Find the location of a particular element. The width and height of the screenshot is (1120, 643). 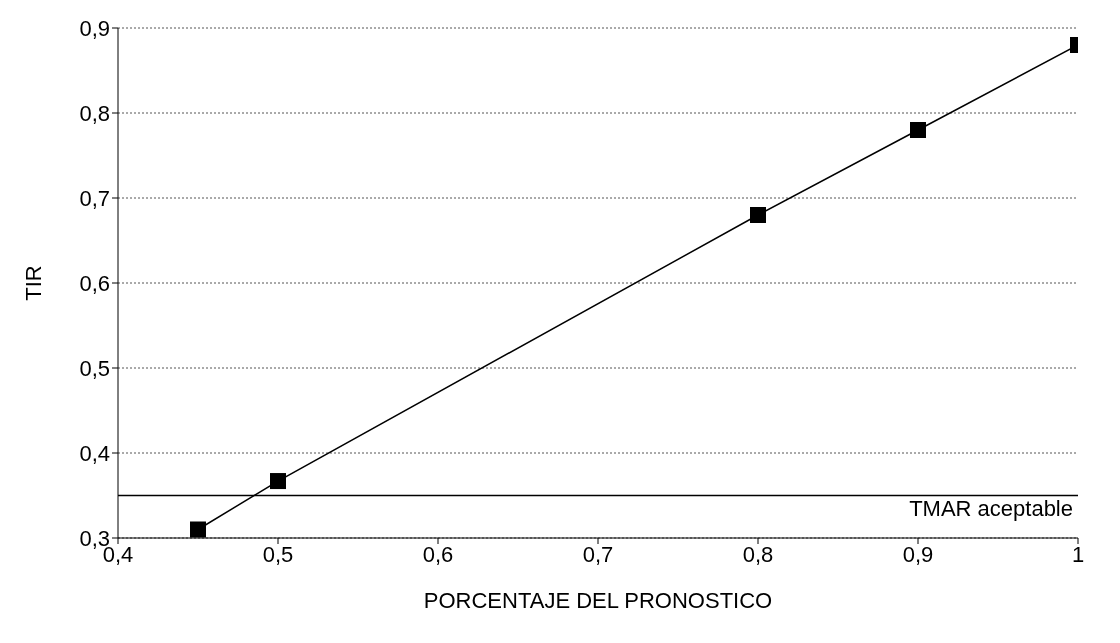

y-tick-label: 0,6 is located at coordinates (94, 283).